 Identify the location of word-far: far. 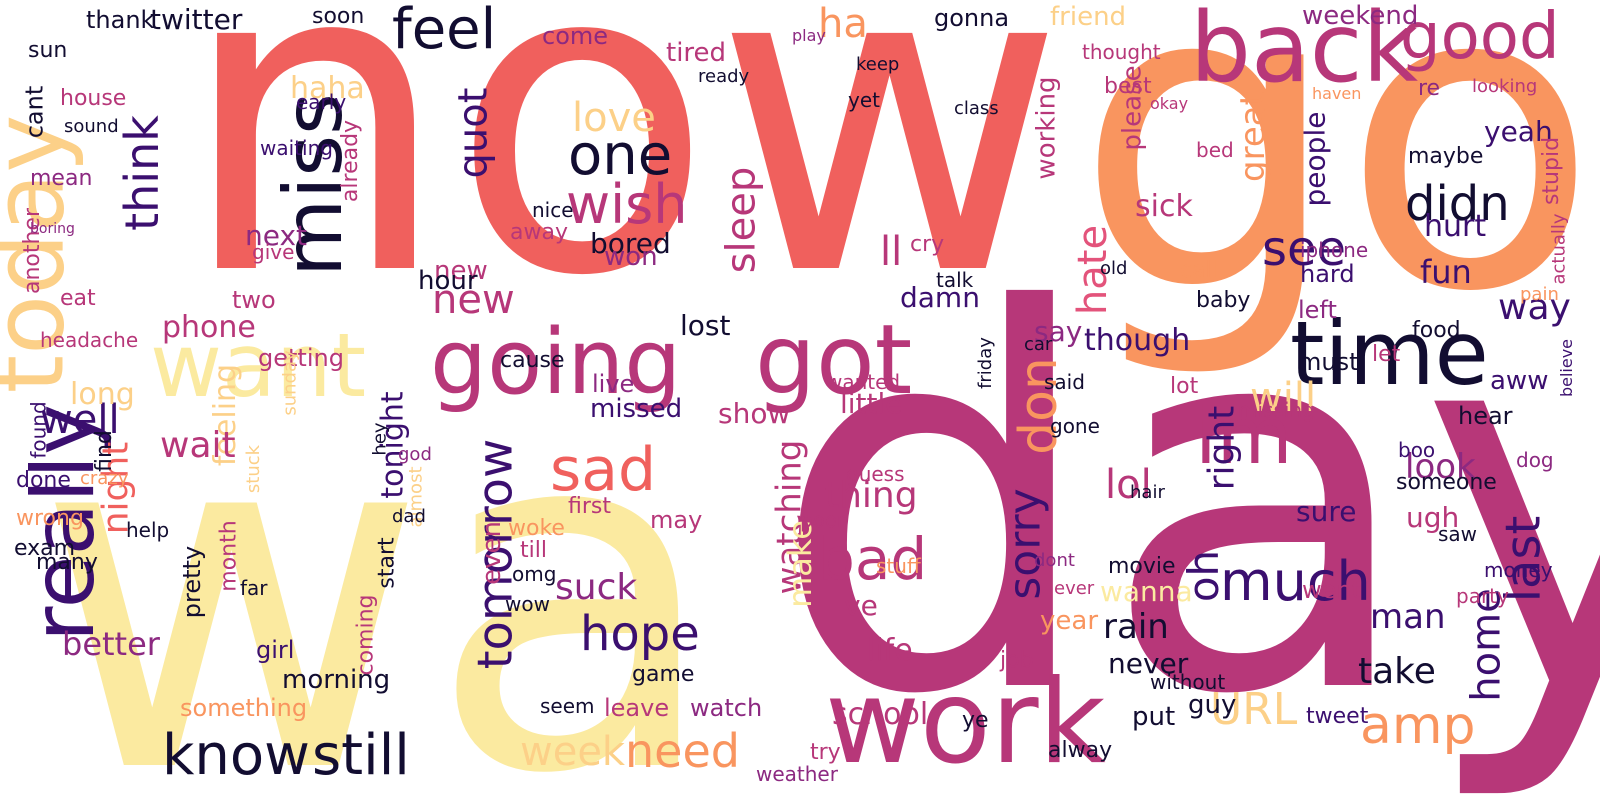
(254, 588).